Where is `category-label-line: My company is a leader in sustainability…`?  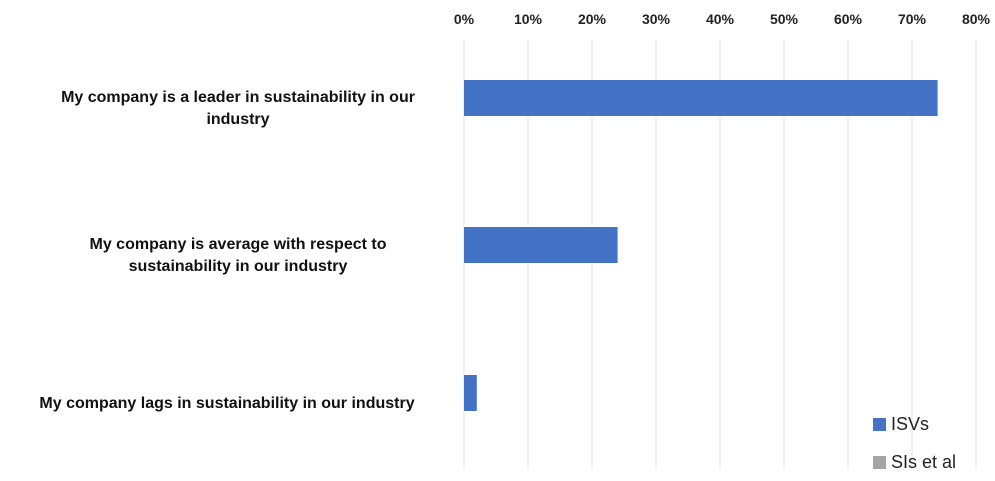
category-label-line: My company is a leader in sustainability… is located at coordinates (238, 97).